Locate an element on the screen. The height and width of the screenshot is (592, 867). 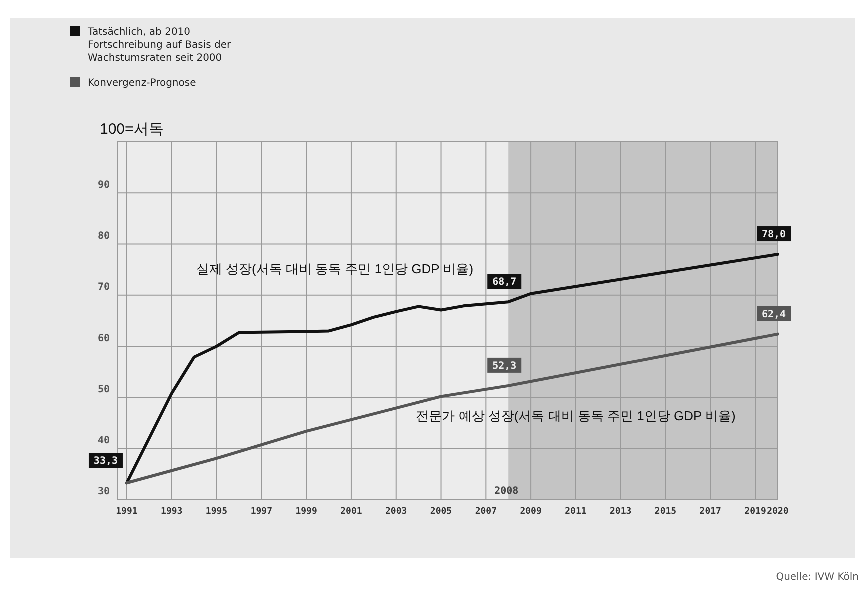
x-tick-label: 1995 is located at coordinates (217, 512).